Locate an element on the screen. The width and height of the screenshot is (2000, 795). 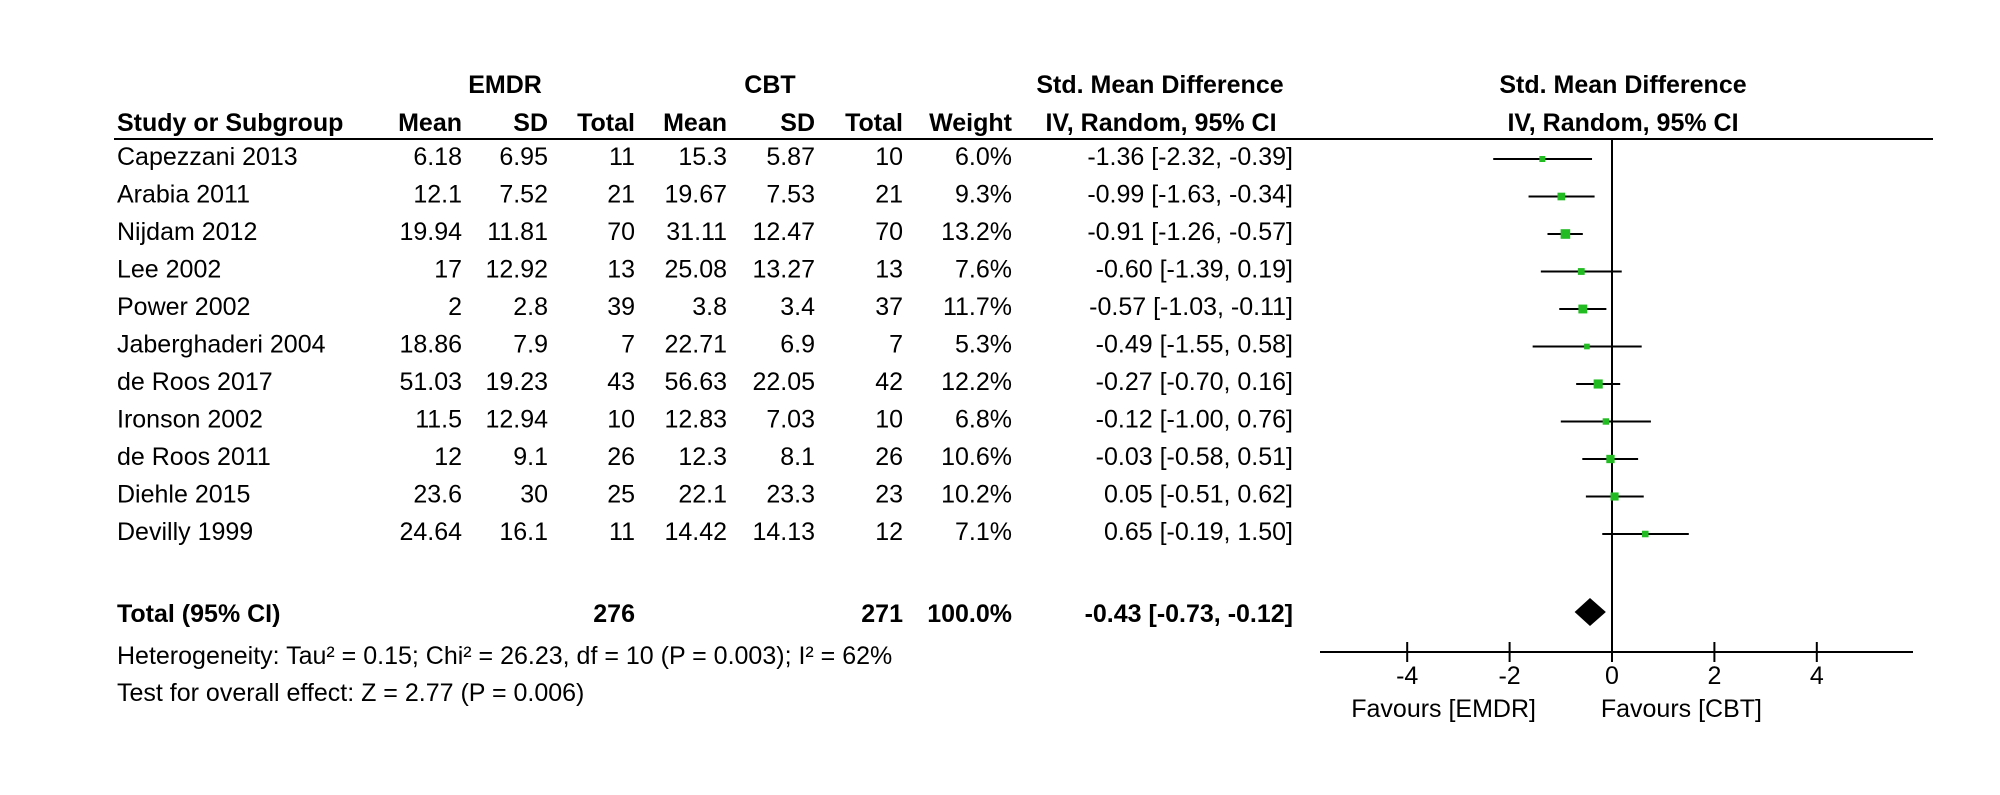
study-n2-cell: 37 is located at coordinates (889, 307).